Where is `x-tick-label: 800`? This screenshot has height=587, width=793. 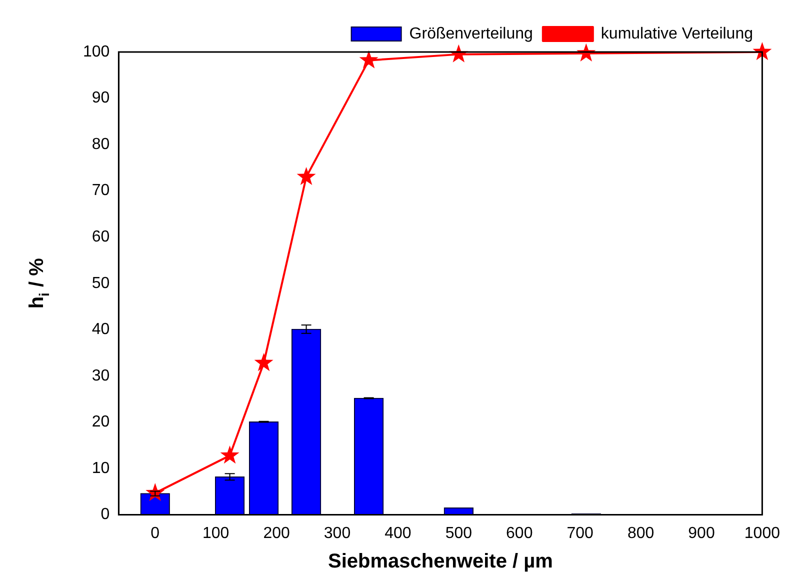
x-tick-label: 800 is located at coordinates (640, 533).